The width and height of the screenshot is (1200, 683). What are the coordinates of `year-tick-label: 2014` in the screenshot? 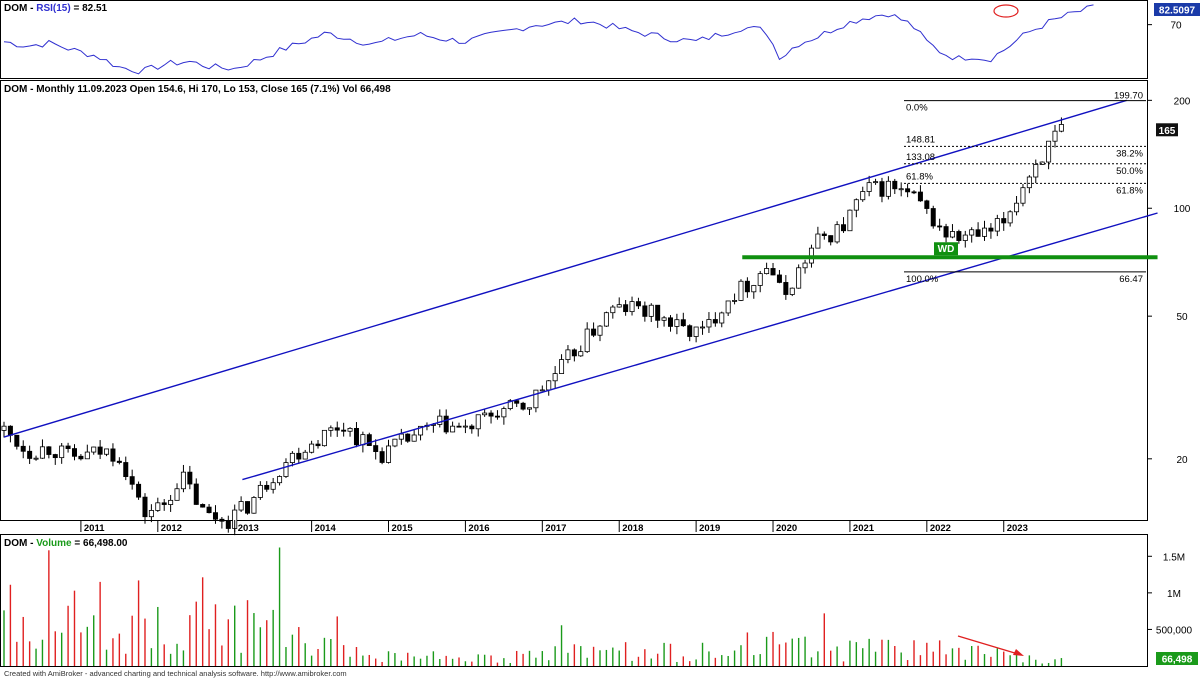 It's located at (326, 528).